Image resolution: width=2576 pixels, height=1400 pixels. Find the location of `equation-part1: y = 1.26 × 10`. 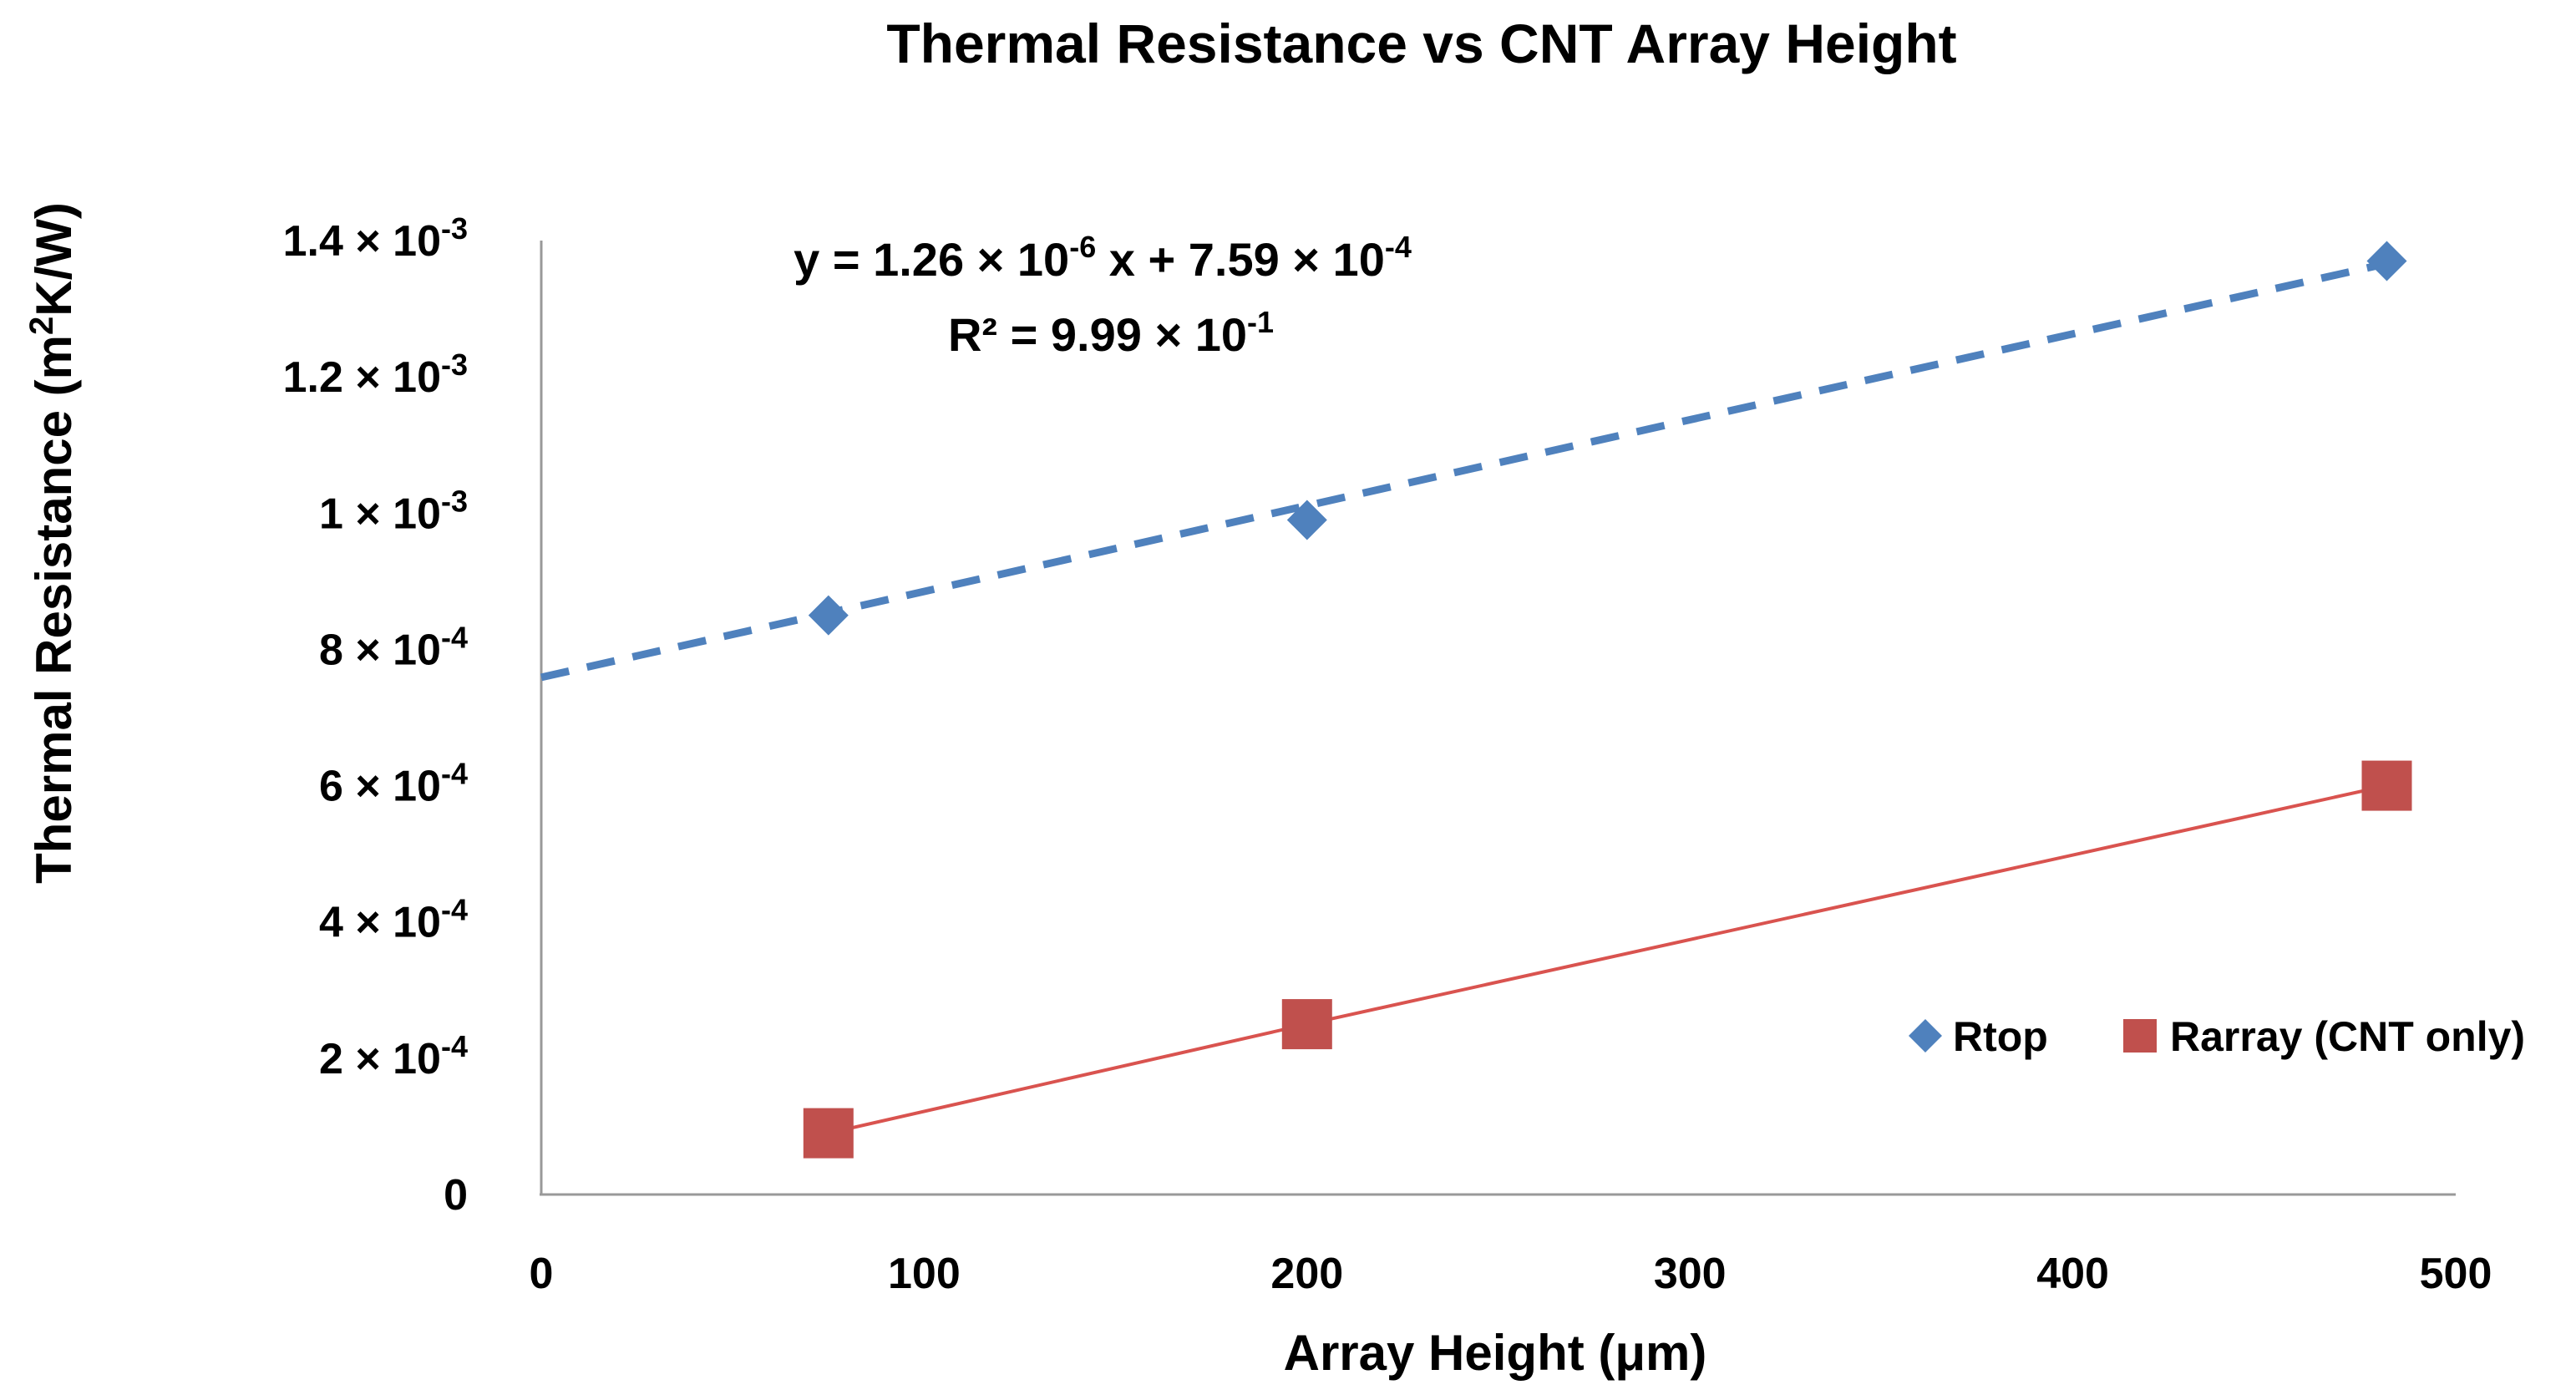

equation-part1: y = 1.26 × 10 is located at coordinates (931, 259).